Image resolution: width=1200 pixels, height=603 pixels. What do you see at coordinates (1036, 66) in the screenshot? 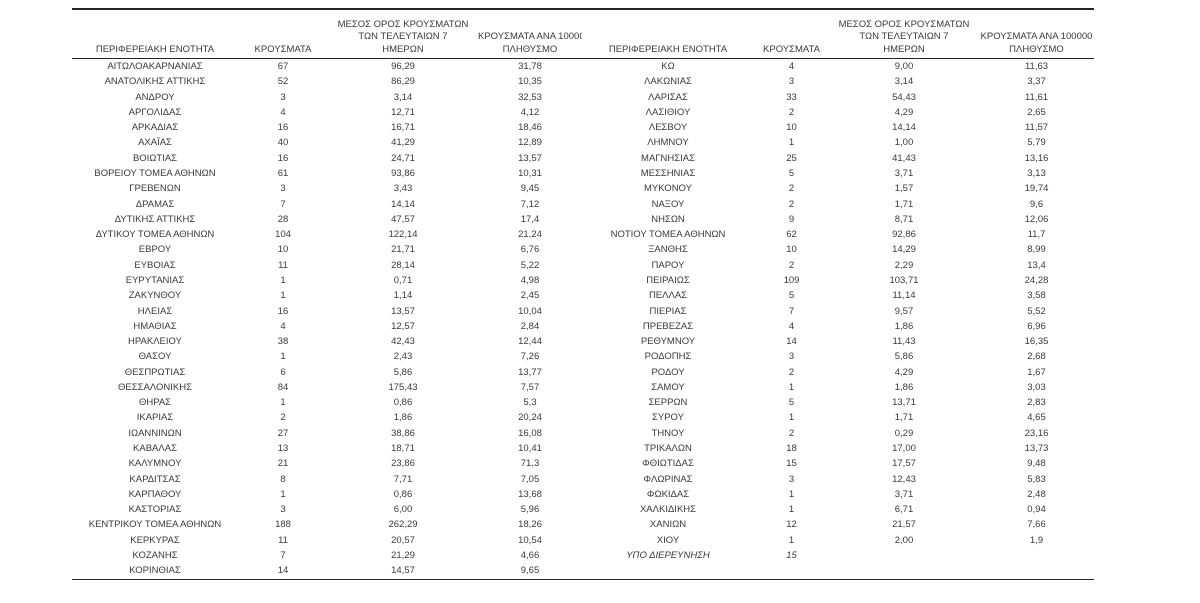
I see `per100k-cell: 11,63` at bounding box center [1036, 66].